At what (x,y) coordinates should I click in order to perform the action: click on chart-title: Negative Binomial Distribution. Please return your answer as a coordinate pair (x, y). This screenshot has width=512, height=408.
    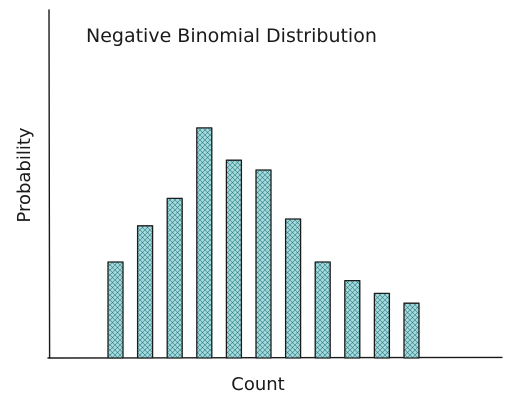
    Looking at the image, I should click on (231, 36).